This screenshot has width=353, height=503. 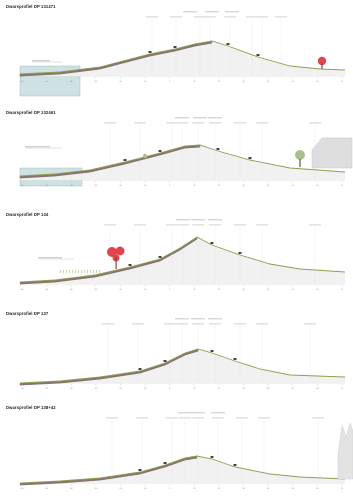 What do you see at coordinates (31, 6) in the screenshot?
I see `section-title: Dwarsprofiel DP 131471` at bounding box center [31, 6].